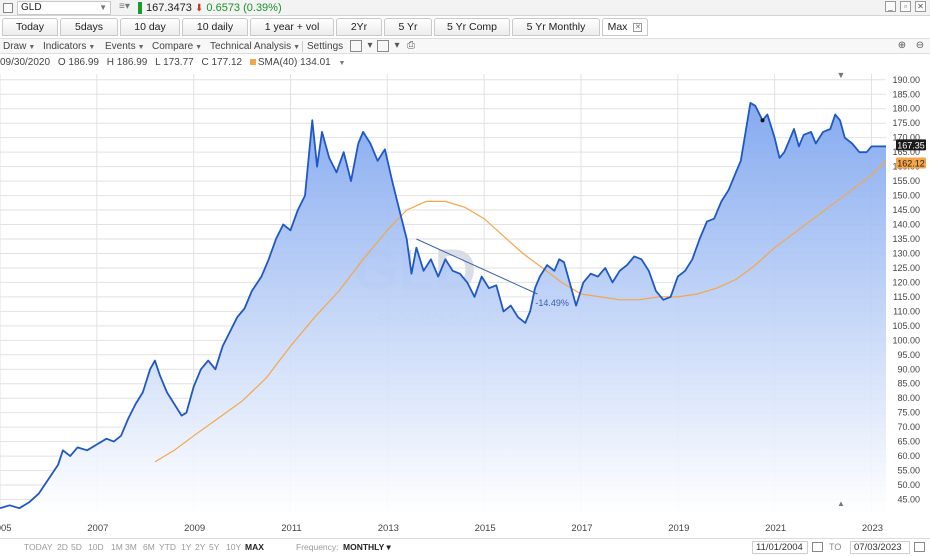 This screenshot has height=556, width=930. I want to click on y-tick-label: 165.00, so click(906, 152).